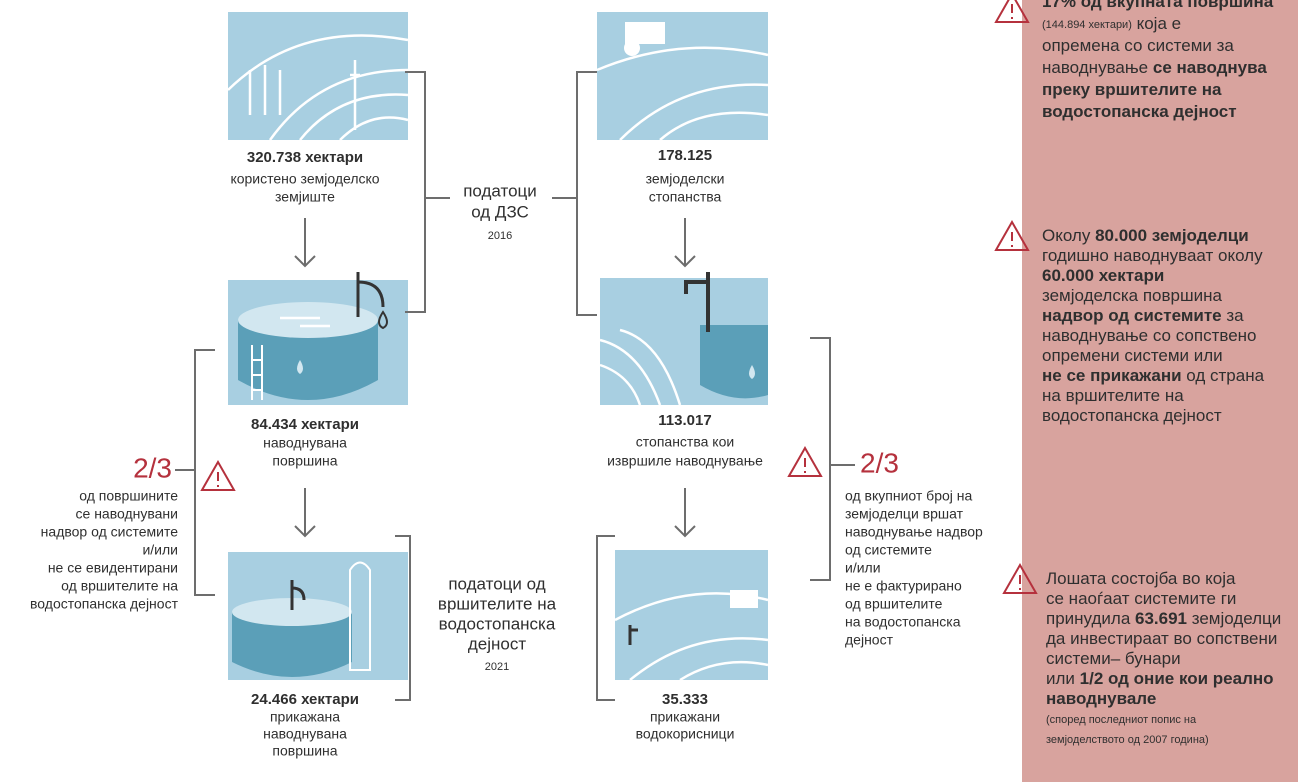 The height and width of the screenshot is (782, 1298). I want to click on value: 24.466 хектари, so click(305, 699).